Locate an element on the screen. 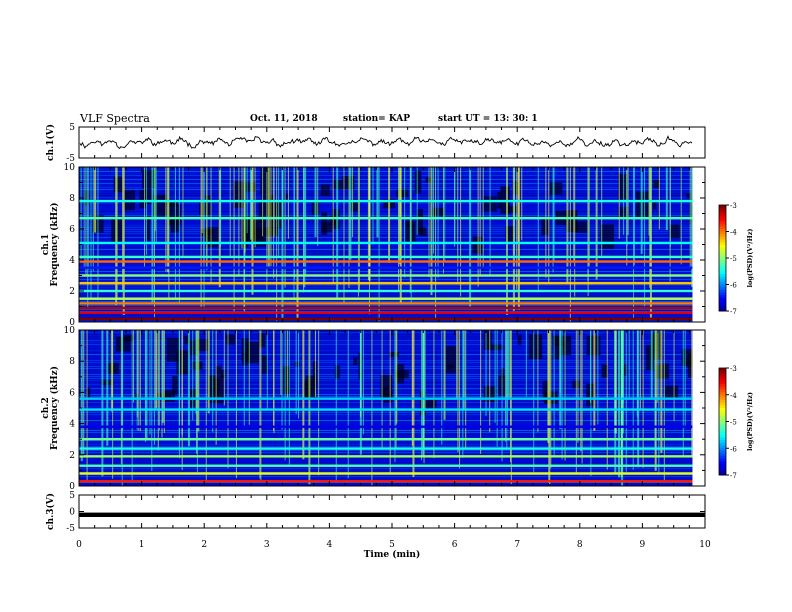  spectrogram-no-data is located at coordinates (698, 408).